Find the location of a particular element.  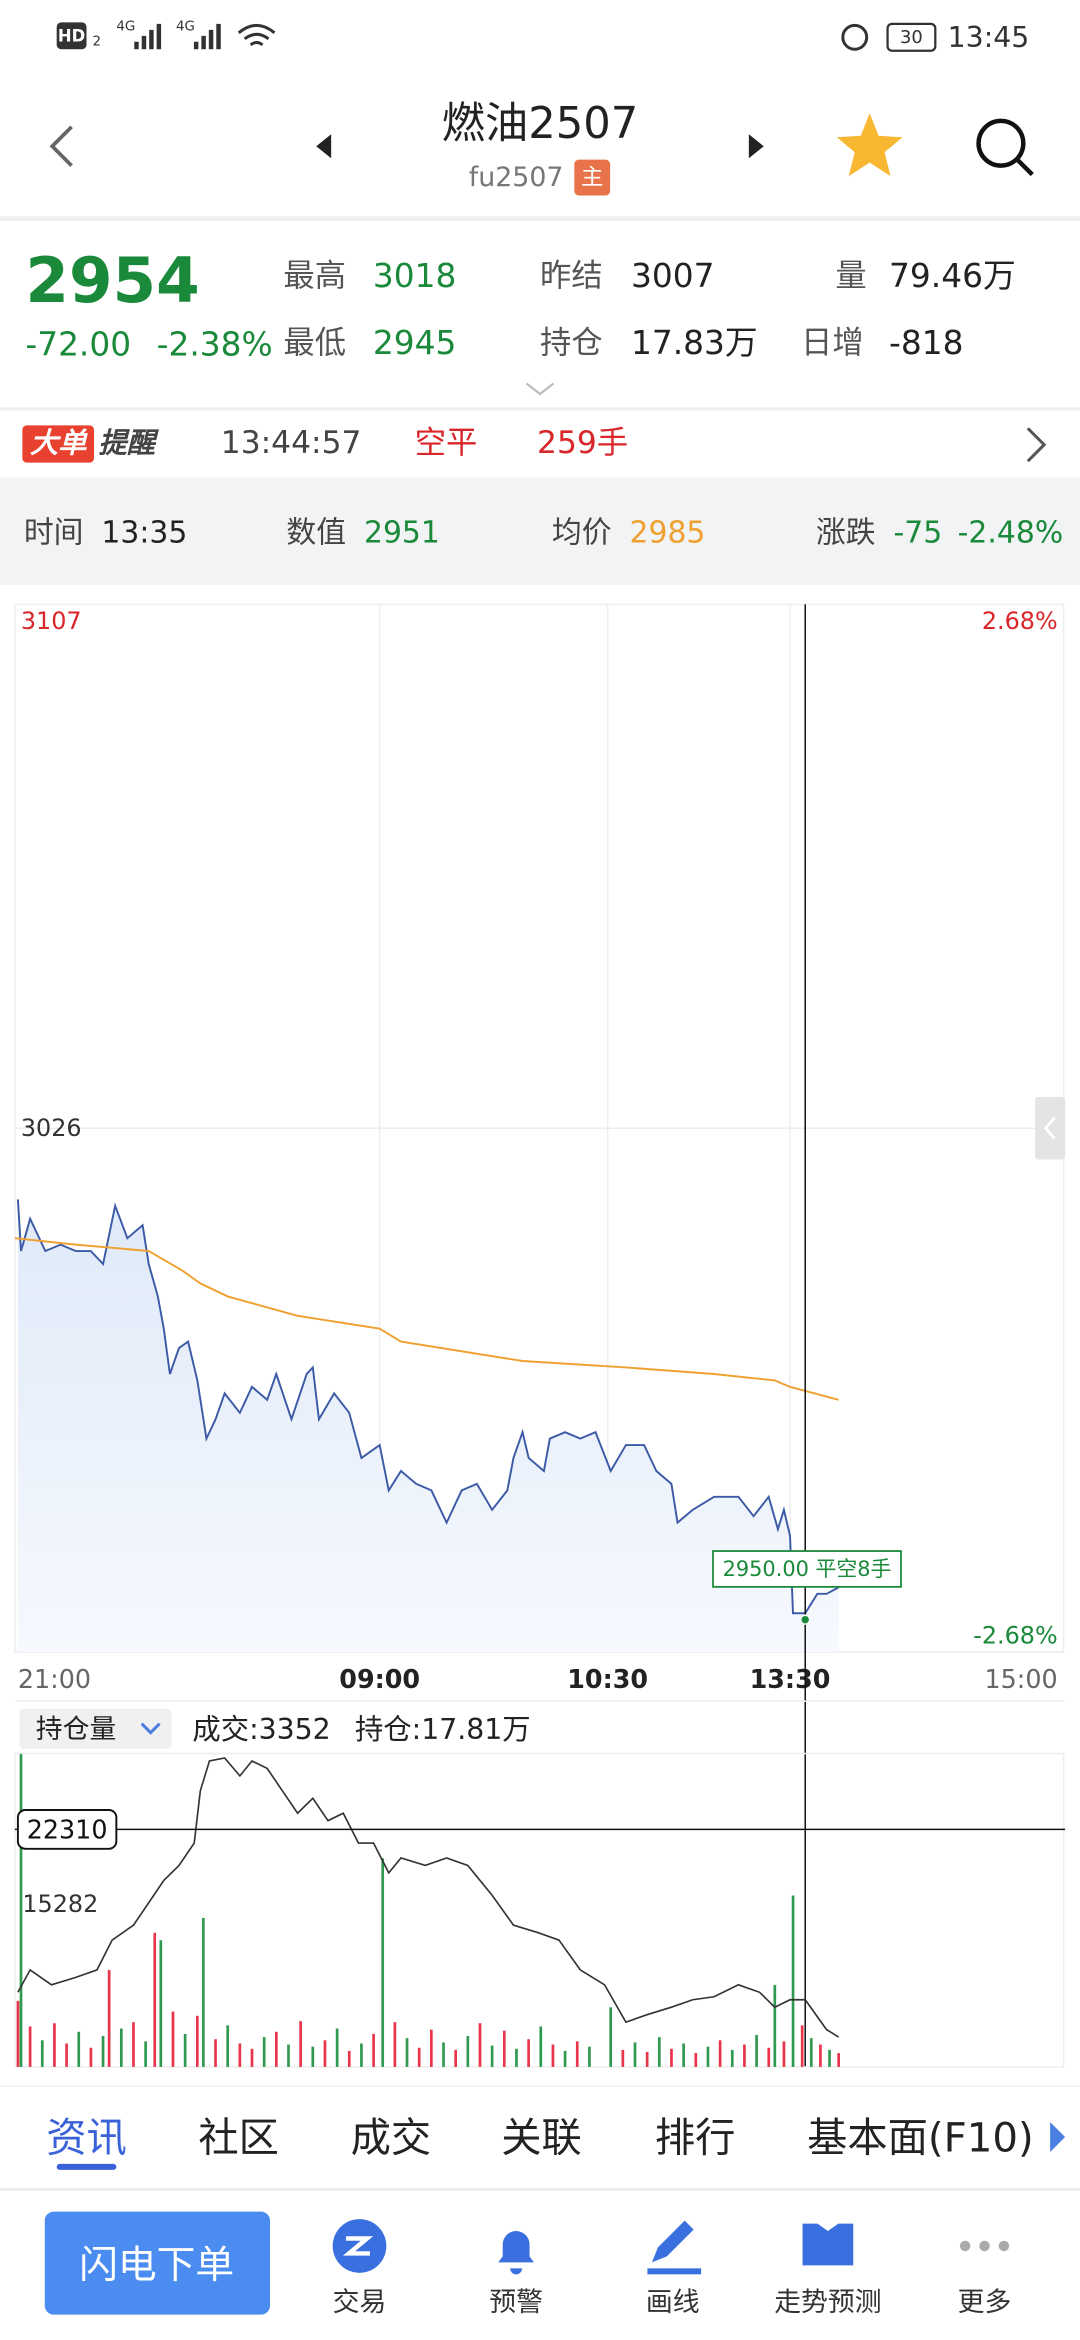

info-bar is located at coordinates (540, 531).